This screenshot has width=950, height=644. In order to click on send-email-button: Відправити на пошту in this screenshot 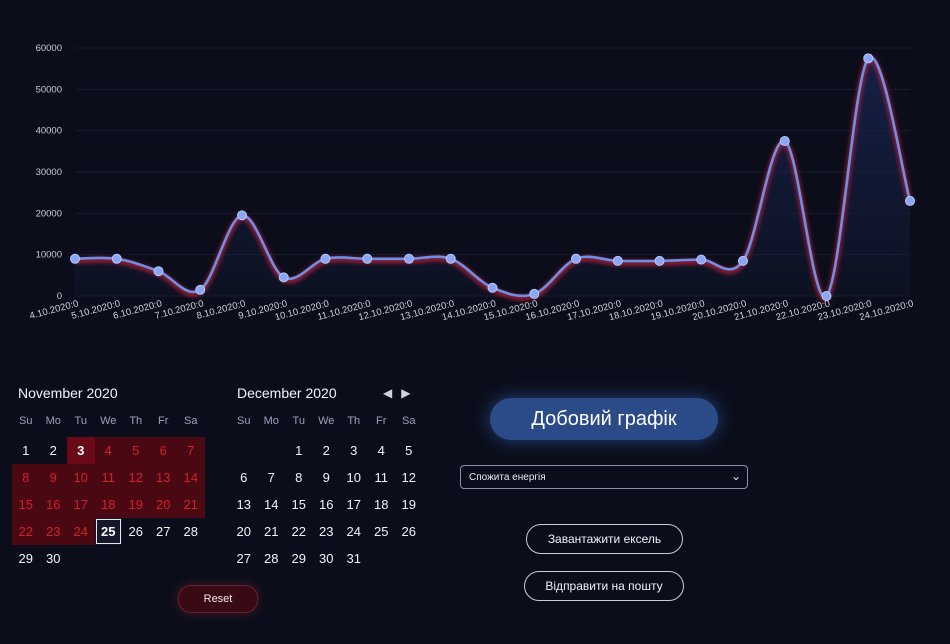, I will do `click(604, 586)`.